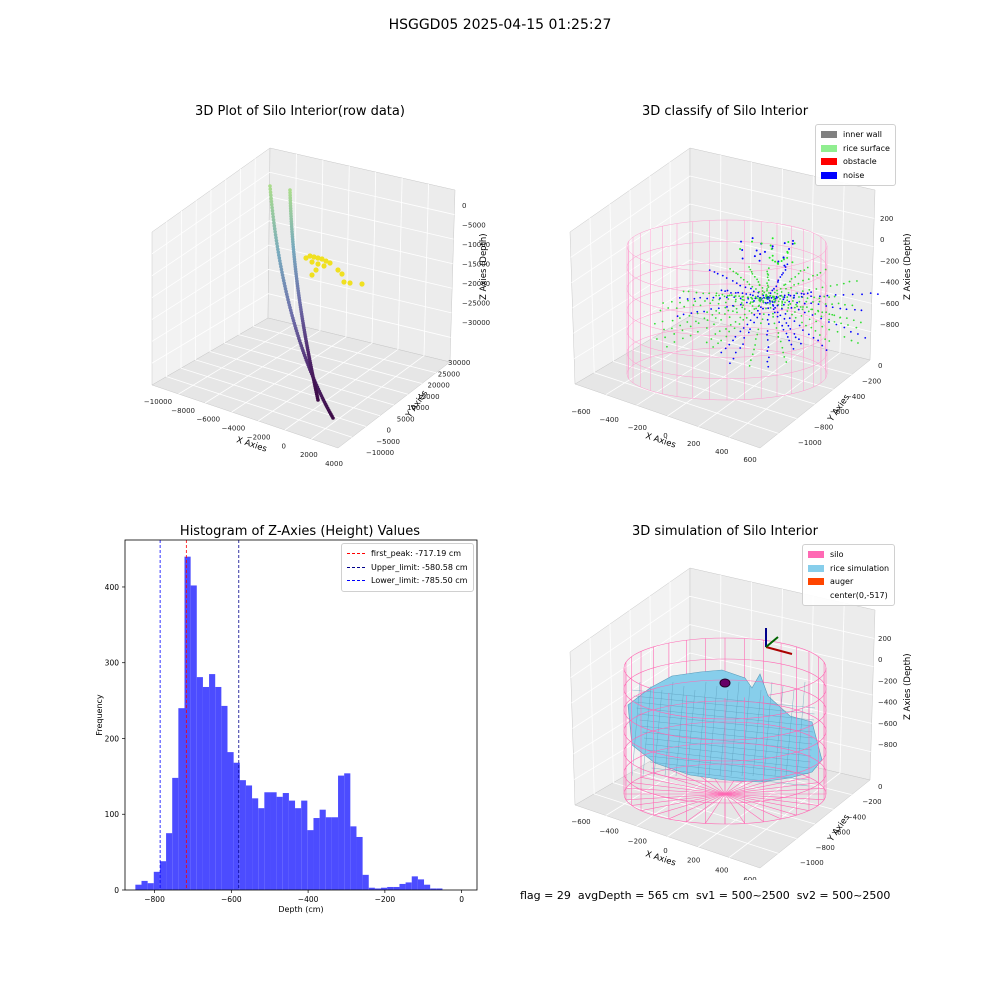 The width and height of the screenshot is (1000, 1000). What do you see at coordinates (749, 460) in the screenshot?
I see `classify-x-tick-label: 600` at bounding box center [749, 460].